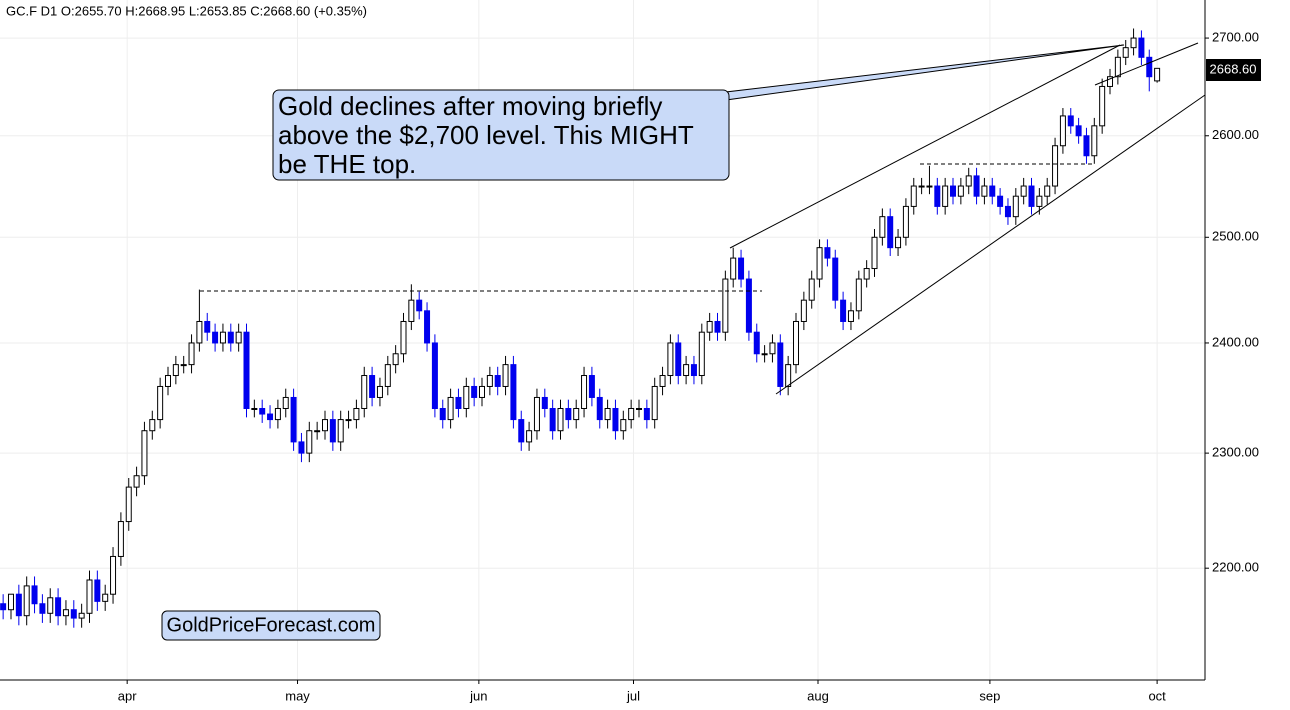  Describe the element at coordinates (297, 695) in the screenshot. I see `x-tick-label: may` at that location.